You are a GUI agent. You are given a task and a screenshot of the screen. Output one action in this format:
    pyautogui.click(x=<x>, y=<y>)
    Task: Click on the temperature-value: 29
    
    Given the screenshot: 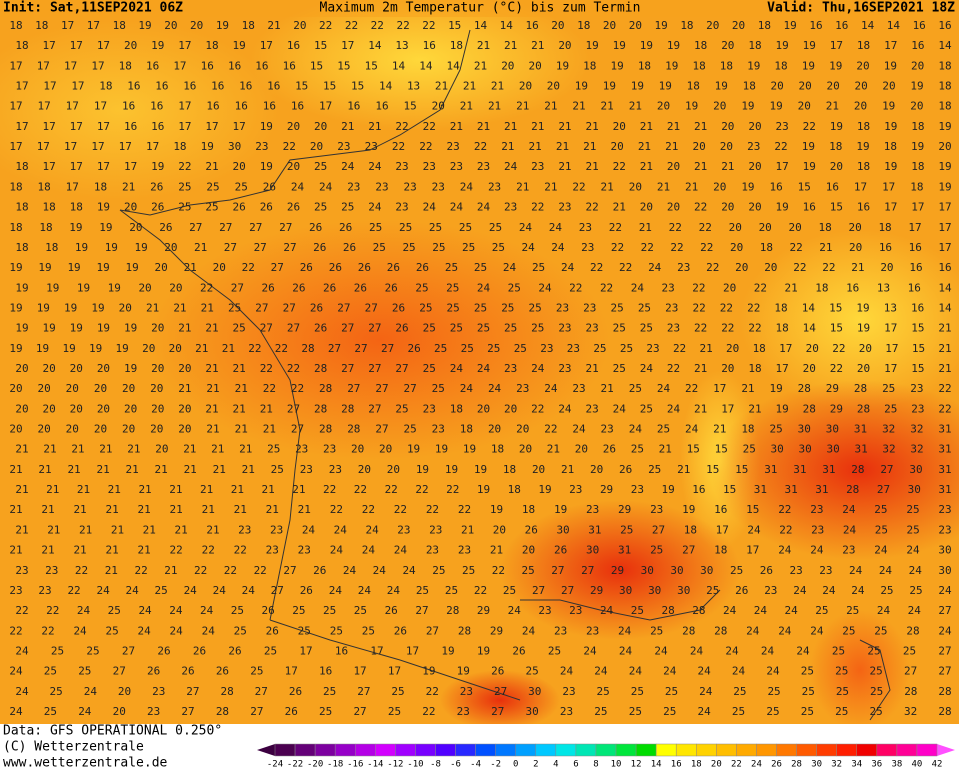 What is the action you would take?
    pyautogui.click(x=606, y=489)
    